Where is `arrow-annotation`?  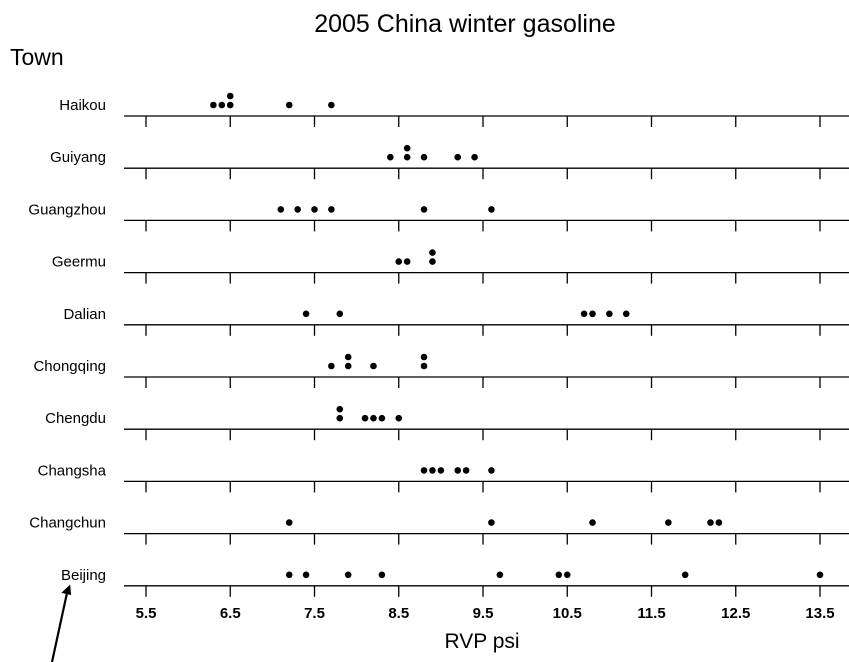
arrow-annotation is located at coordinates (61, 623).